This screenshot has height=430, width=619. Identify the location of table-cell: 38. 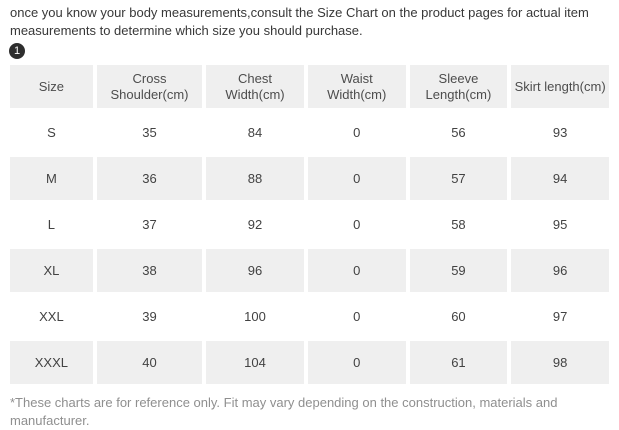
(149, 270).